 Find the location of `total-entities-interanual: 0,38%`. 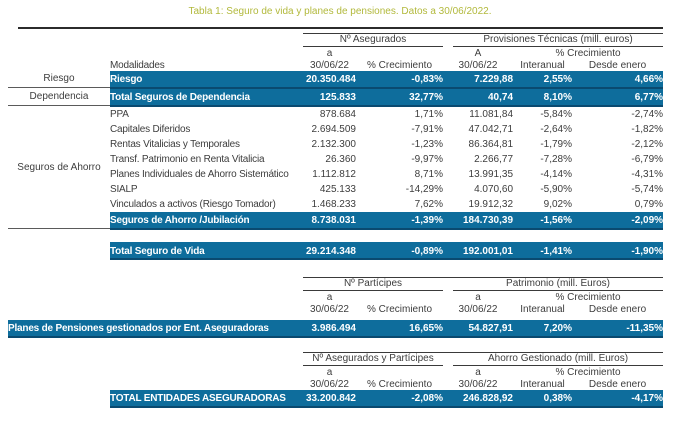

total-entities-interanual: 0,38% is located at coordinates (542, 398).